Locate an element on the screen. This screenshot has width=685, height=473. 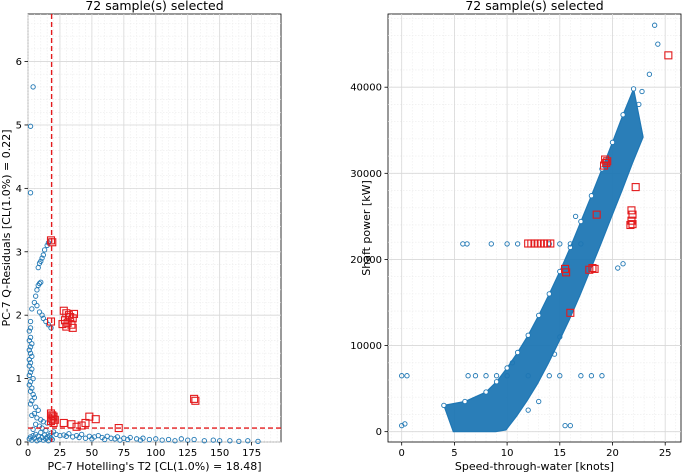
y-tick-label: 1 is located at coordinates (19, 379).